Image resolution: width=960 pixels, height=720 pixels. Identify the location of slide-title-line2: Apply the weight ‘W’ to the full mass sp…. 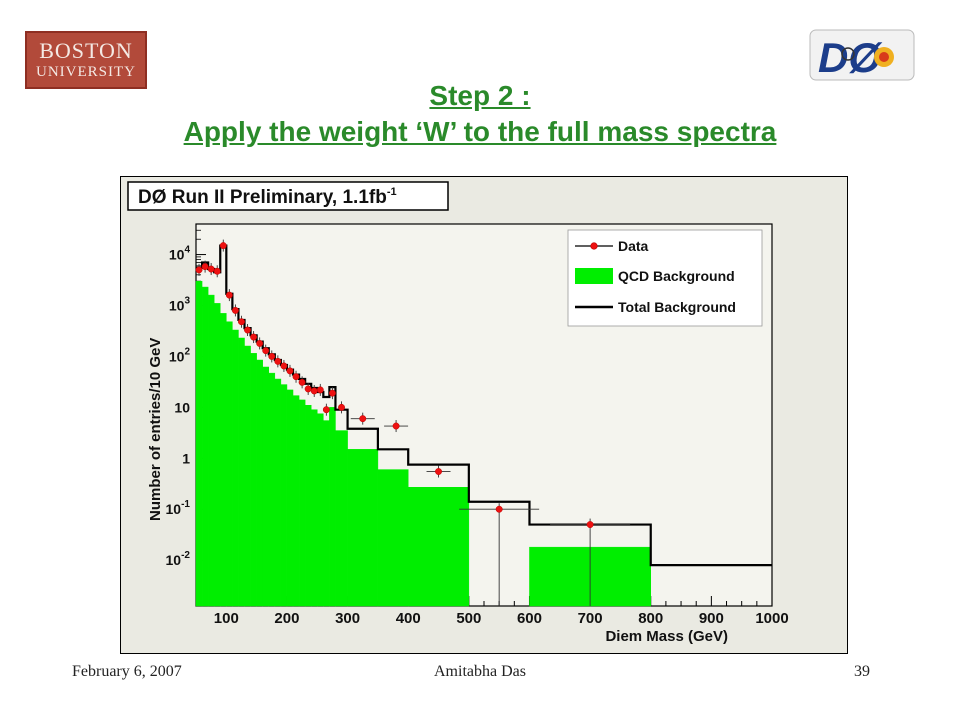
(480, 131).